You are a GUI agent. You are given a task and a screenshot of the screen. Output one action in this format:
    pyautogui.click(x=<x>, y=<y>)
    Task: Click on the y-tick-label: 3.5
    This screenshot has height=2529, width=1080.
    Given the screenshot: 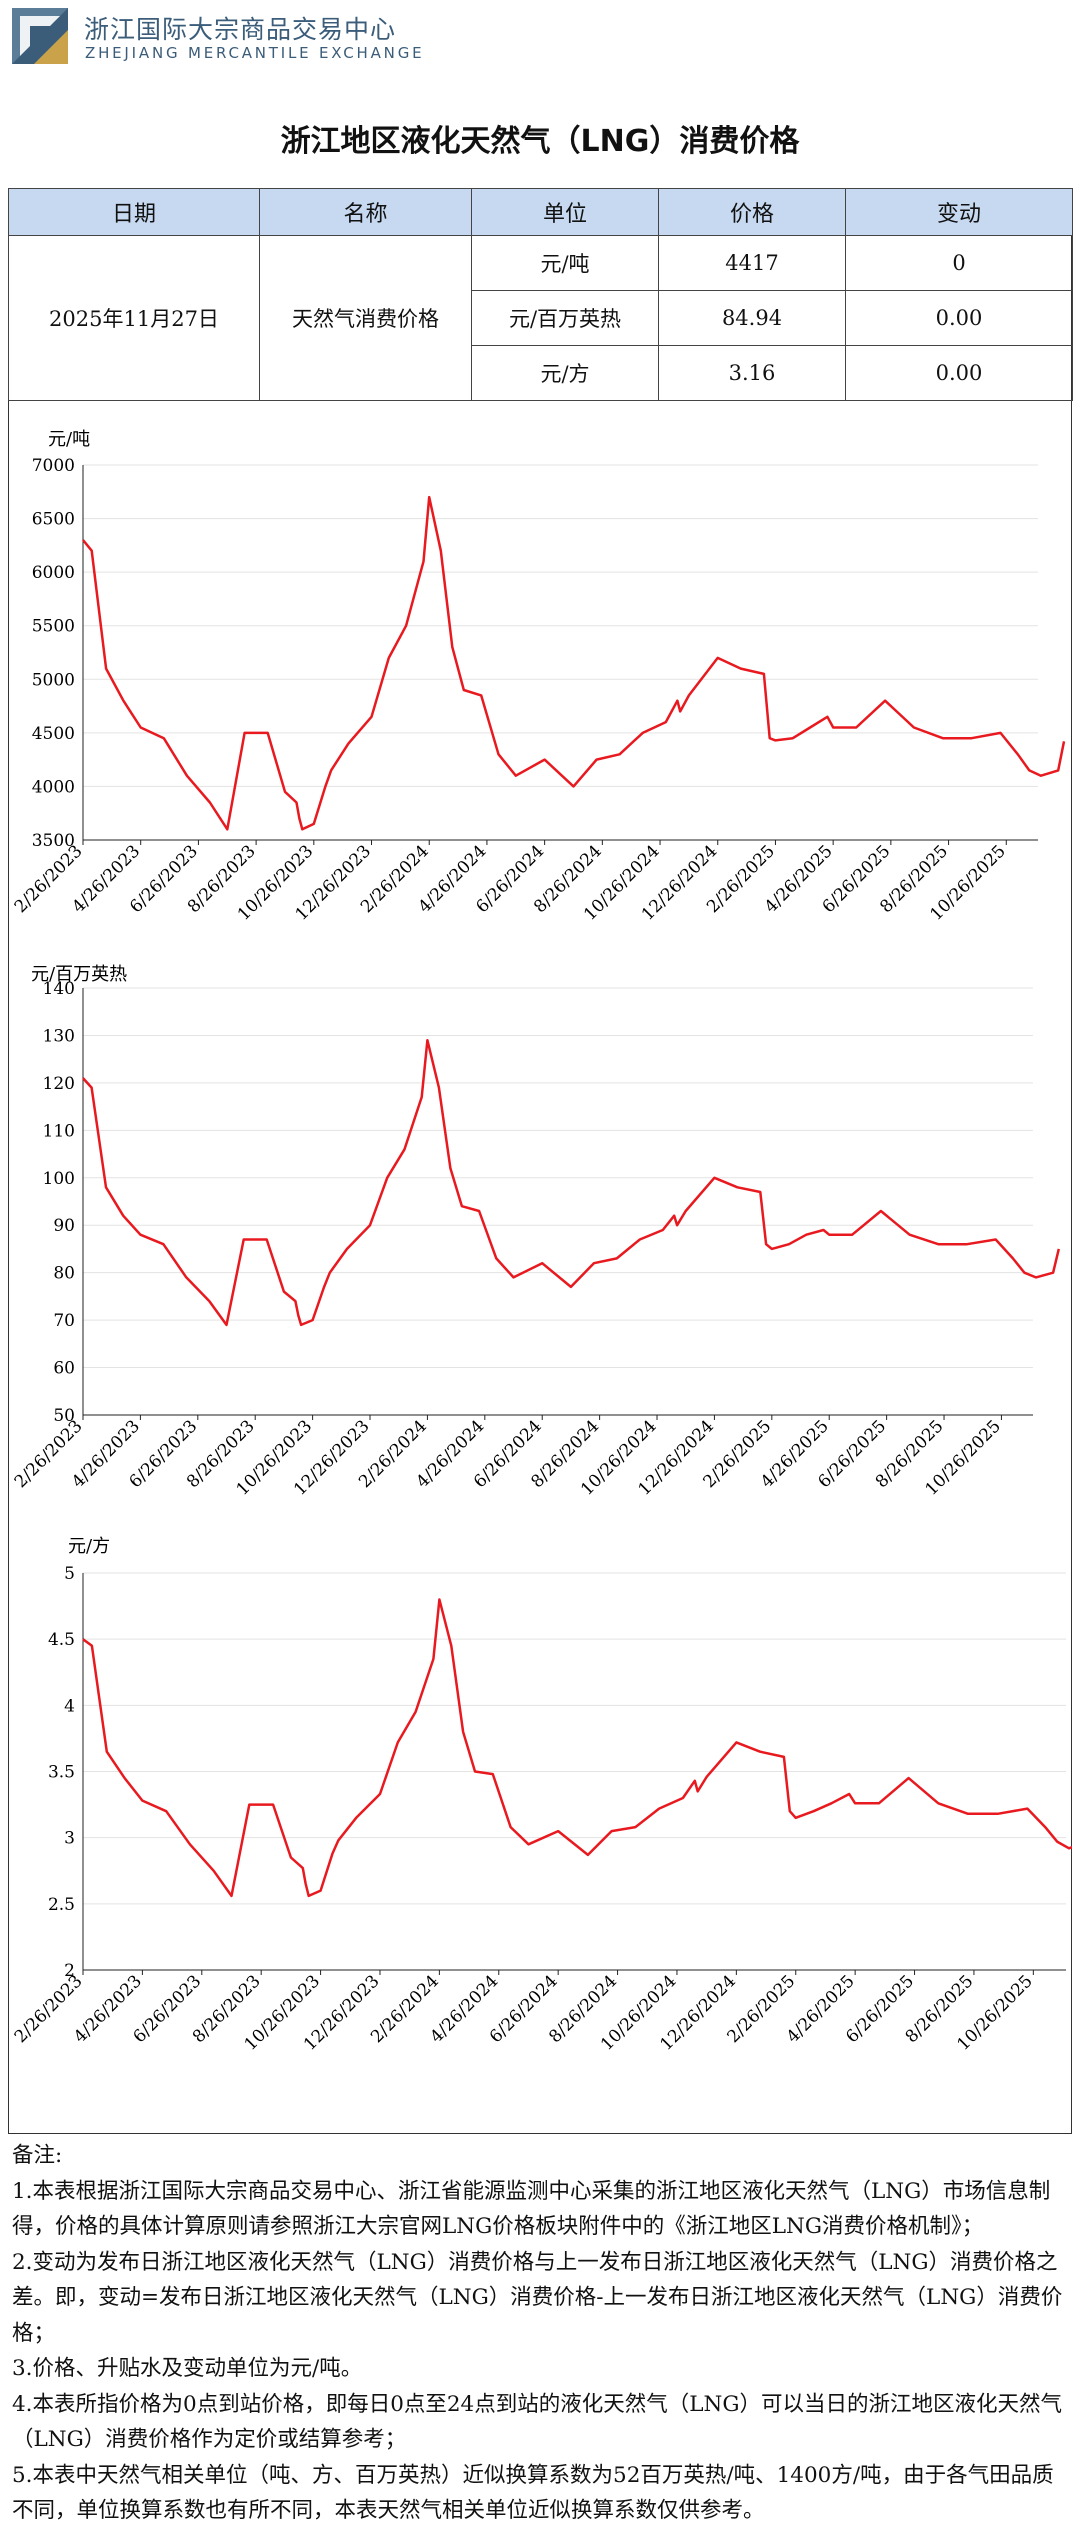 What is the action you would take?
    pyautogui.click(x=61, y=1773)
    